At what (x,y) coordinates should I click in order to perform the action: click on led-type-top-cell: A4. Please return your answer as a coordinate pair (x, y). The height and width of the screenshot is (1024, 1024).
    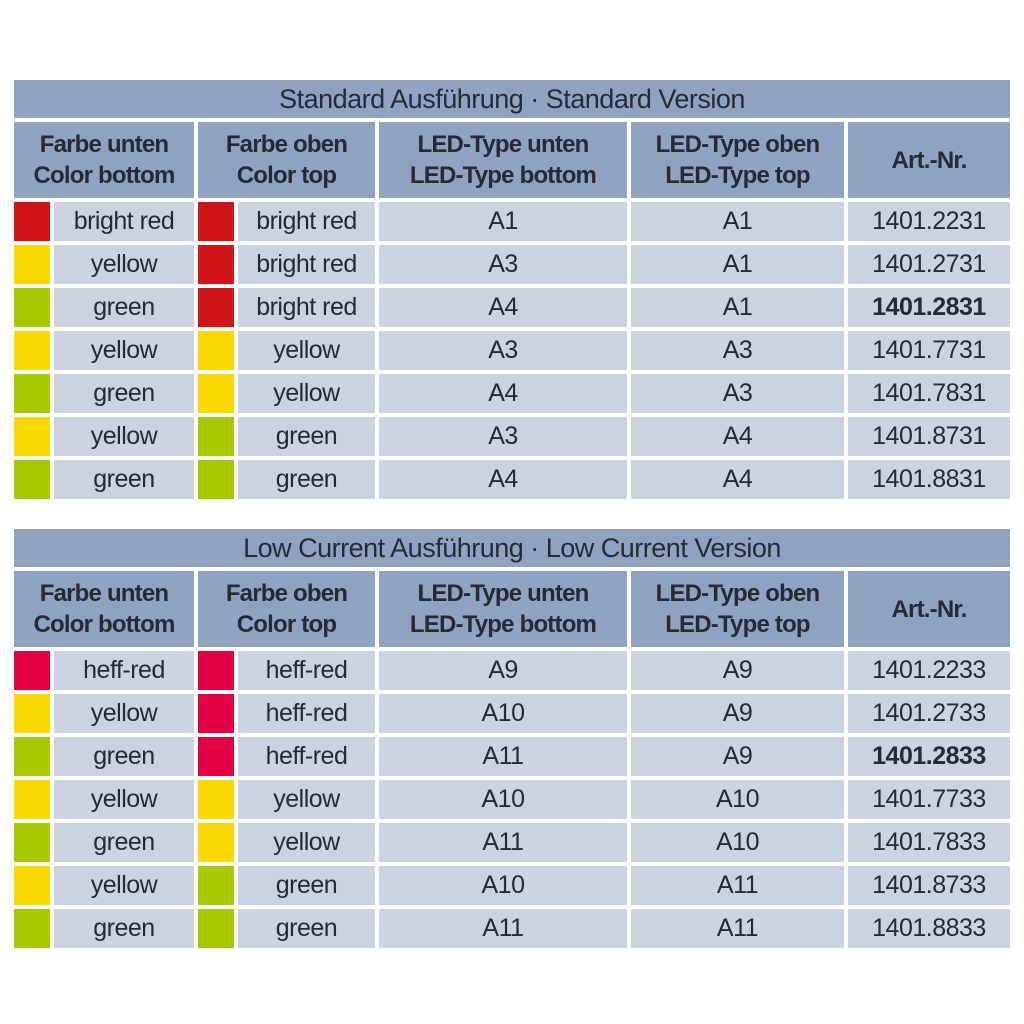
    Looking at the image, I should click on (737, 479).